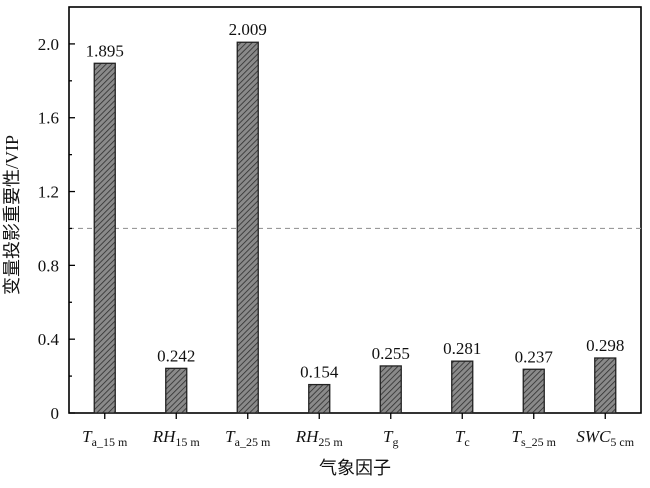  What do you see at coordinates (462, 438) in the screenshot?
I see `x-tick-label: Tc` at bounding box center [462, 438].